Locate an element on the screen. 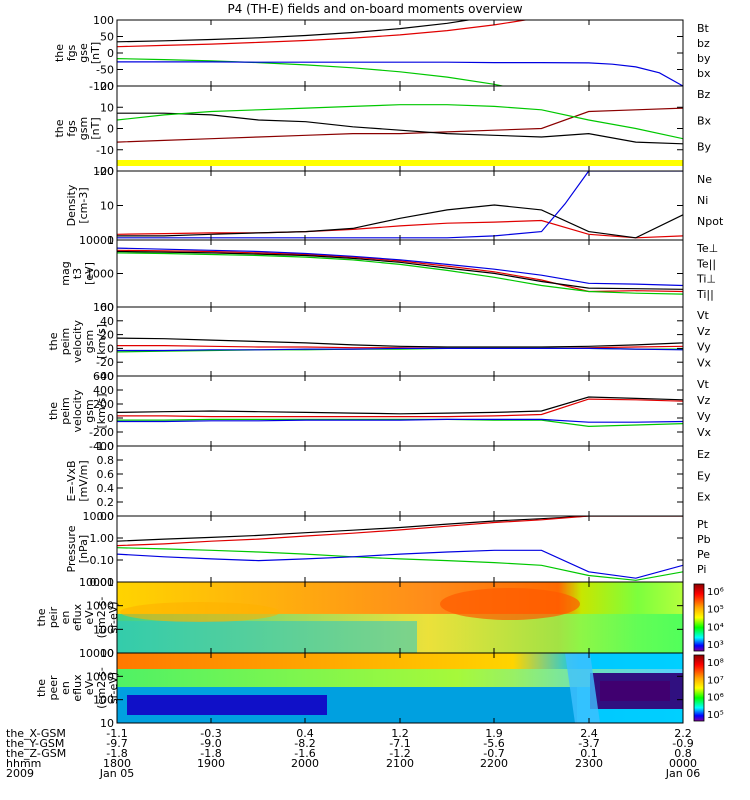 Image resolution: width=750 pixels, height=800 pixels. velocity-peim-2-series-Vy is located at coordinates (400, 423).